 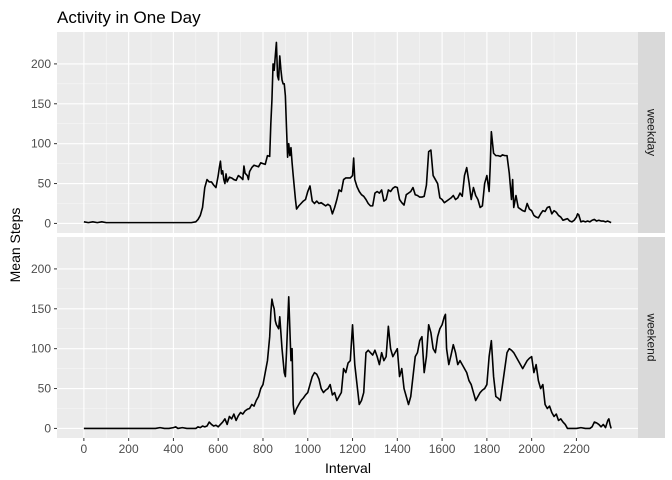 What do you see at coordinates (352, 449) in the screenshot?
I see `x-tick-label: 1200` at bounding box center [352, 449].